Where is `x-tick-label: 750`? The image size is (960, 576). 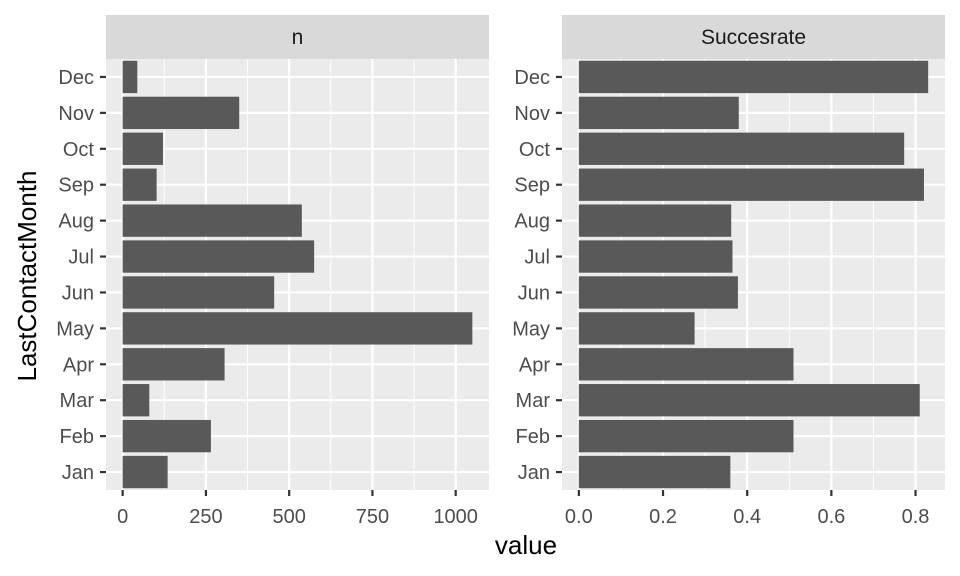
x-tick-label: 750 is located at coordinates (372, 517).